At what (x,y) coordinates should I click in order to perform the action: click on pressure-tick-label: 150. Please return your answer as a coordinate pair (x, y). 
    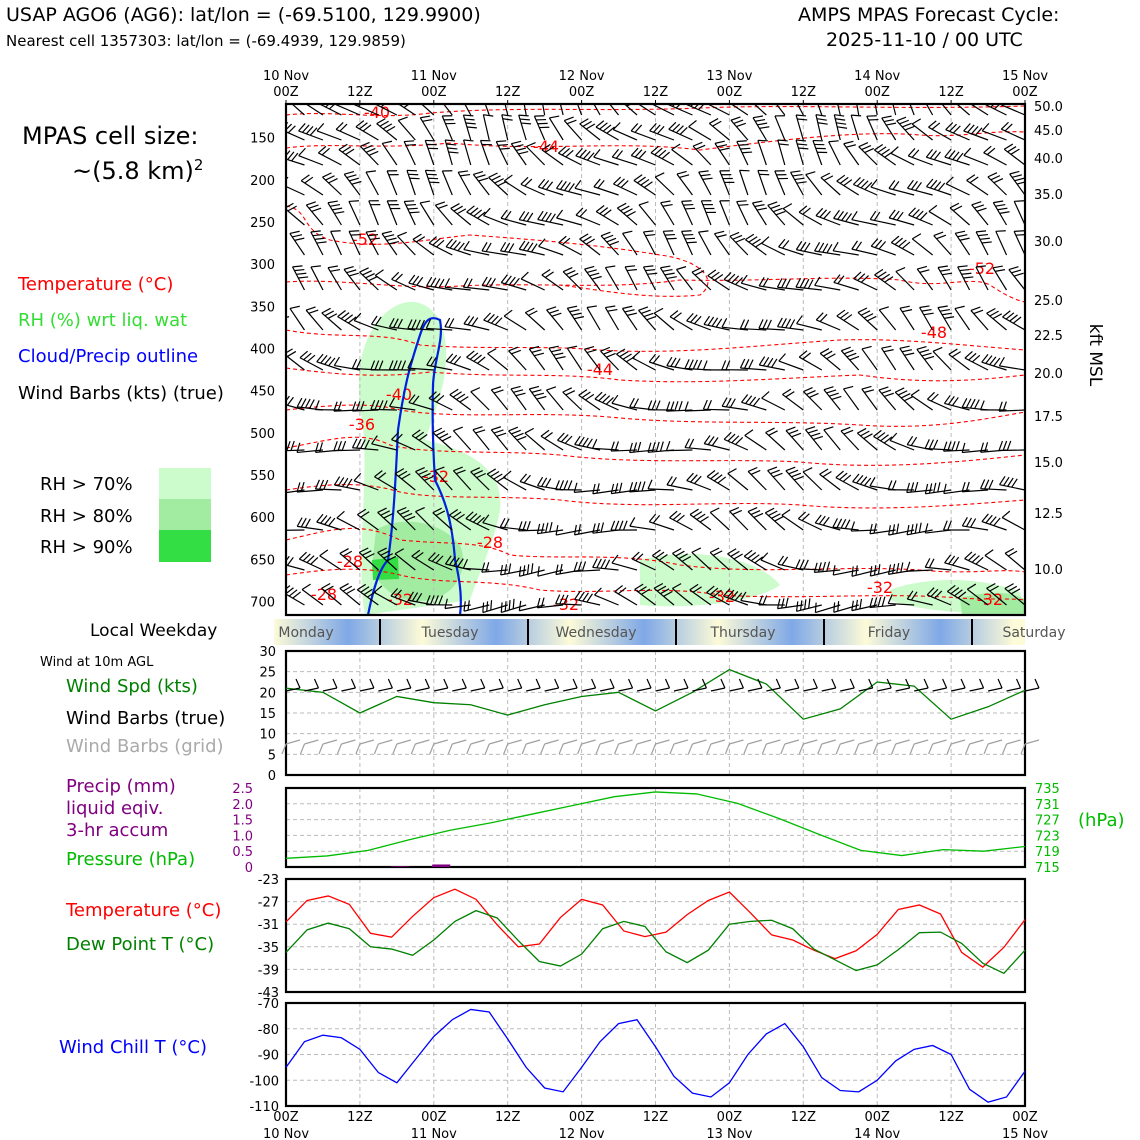
    Looking at the image, I should click on (262, 139).